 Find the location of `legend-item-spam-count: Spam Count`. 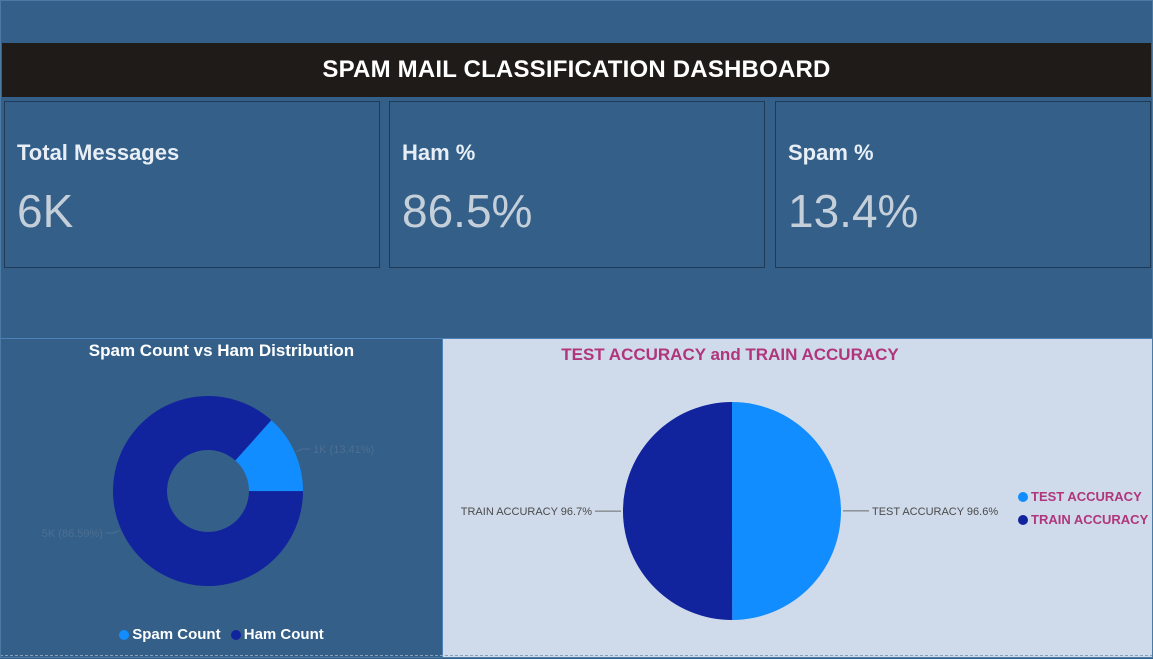

legend-item-spam-count: Spam Count is located at coordinates (169, 634).